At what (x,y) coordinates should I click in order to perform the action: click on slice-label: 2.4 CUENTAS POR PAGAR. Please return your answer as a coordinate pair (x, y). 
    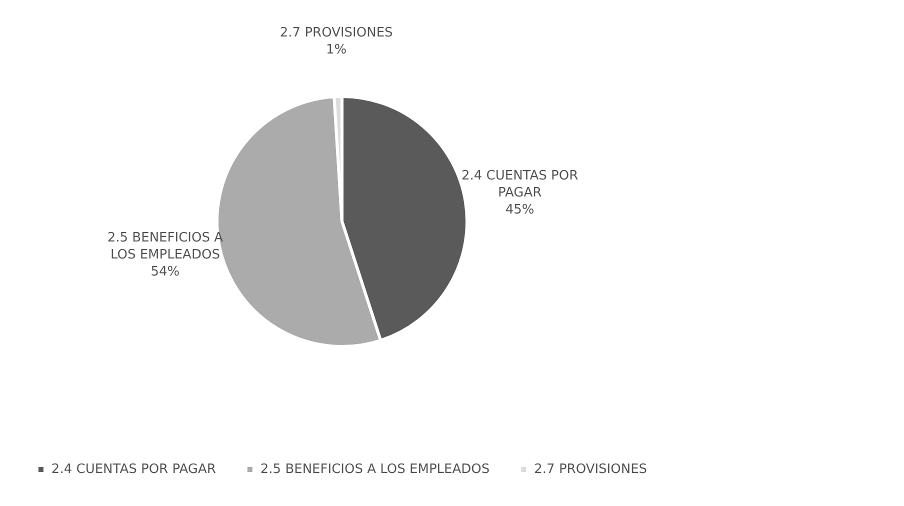
    Looking at the image, I should click on (519, 184).